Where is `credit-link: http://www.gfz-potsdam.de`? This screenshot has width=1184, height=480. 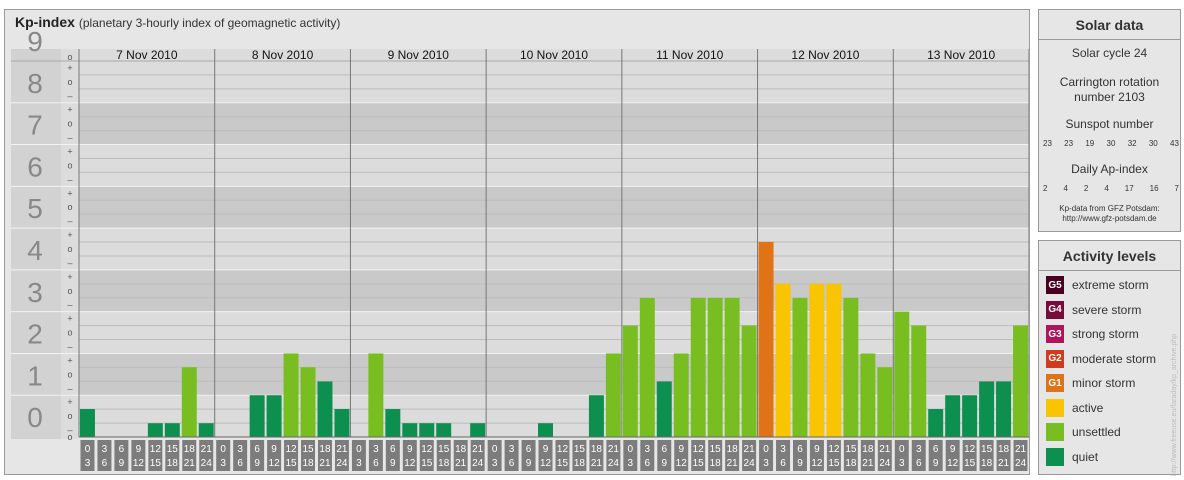
credit-link: http://www.gfz-potsdam.de is located at coordinates (1109, 218).